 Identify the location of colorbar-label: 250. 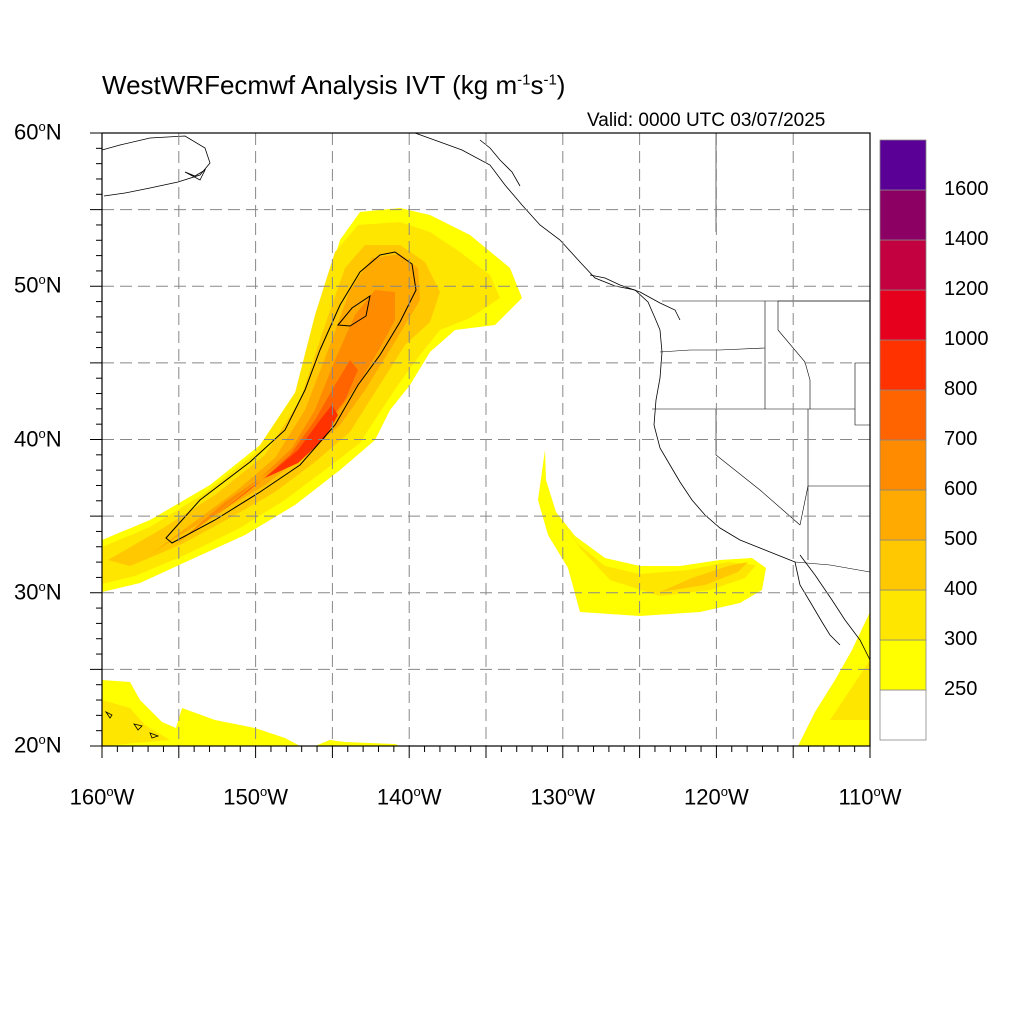
(961, 689).